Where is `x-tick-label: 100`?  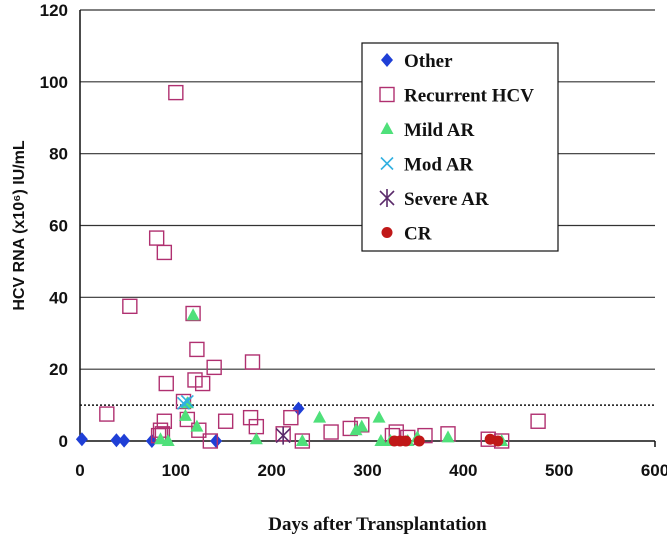
x-tick-label: 100 is located at coordinates (176, 470).